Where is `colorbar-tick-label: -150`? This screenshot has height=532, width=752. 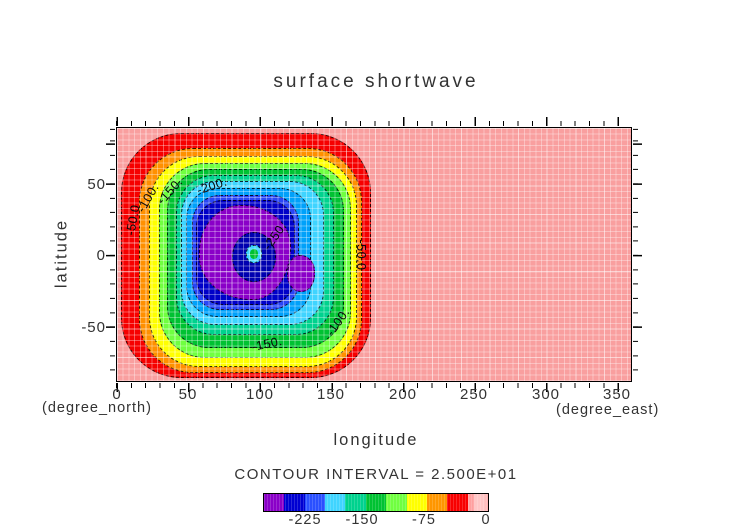
colorbar-tick-label: -150 is located at coordinates (362, 520).